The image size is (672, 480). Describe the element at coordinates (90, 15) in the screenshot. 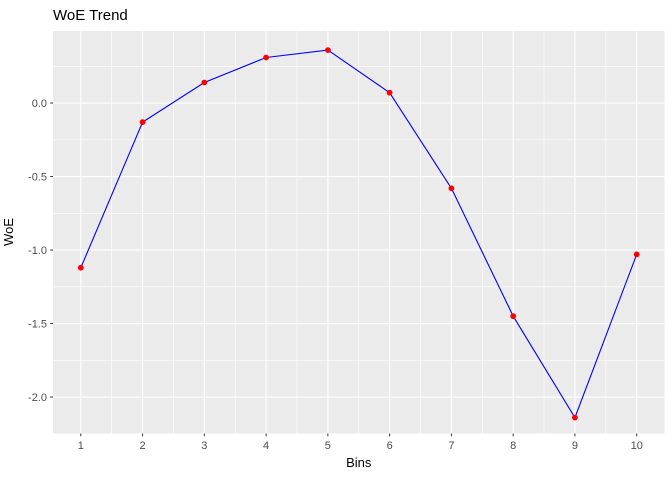

I see `chart-title: WoE Trend` at that location.